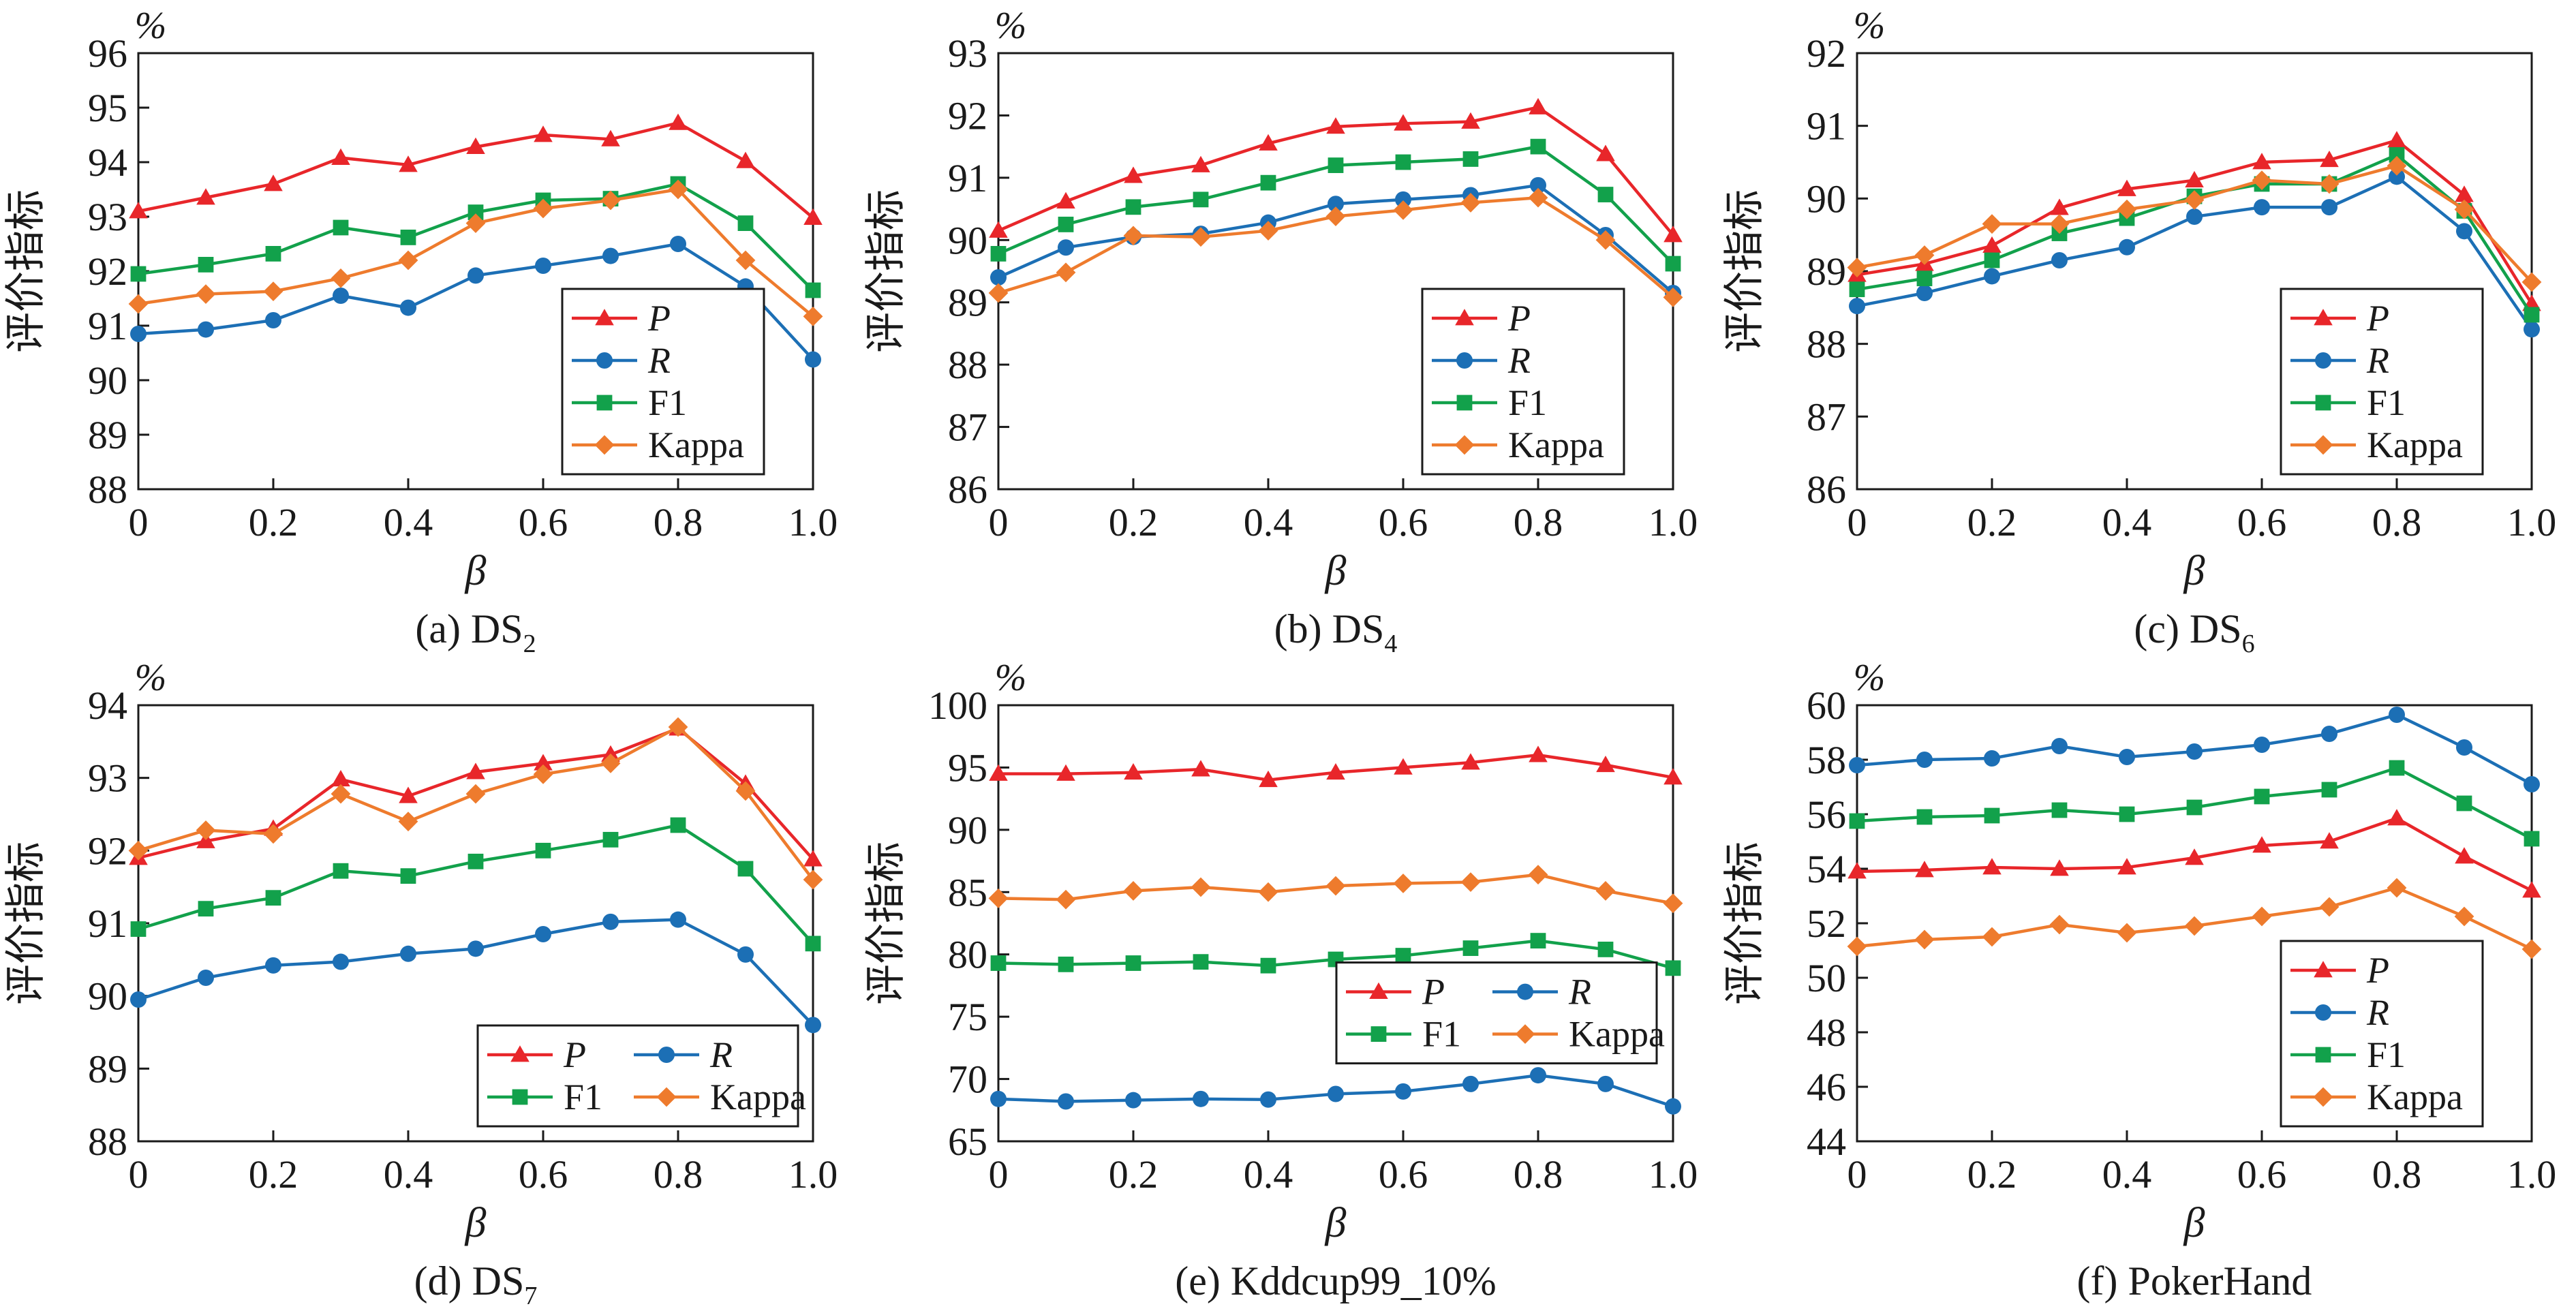  I want to click on legend-marker-kappa, so click(1464, 445).